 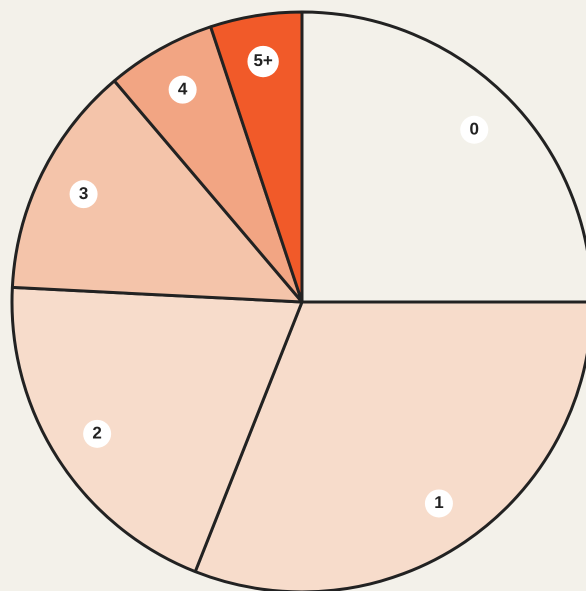 What do you see at coordinates (83, 193) in the screenshot?
I see `slice-label: 3` at bounding box center [83, 193].